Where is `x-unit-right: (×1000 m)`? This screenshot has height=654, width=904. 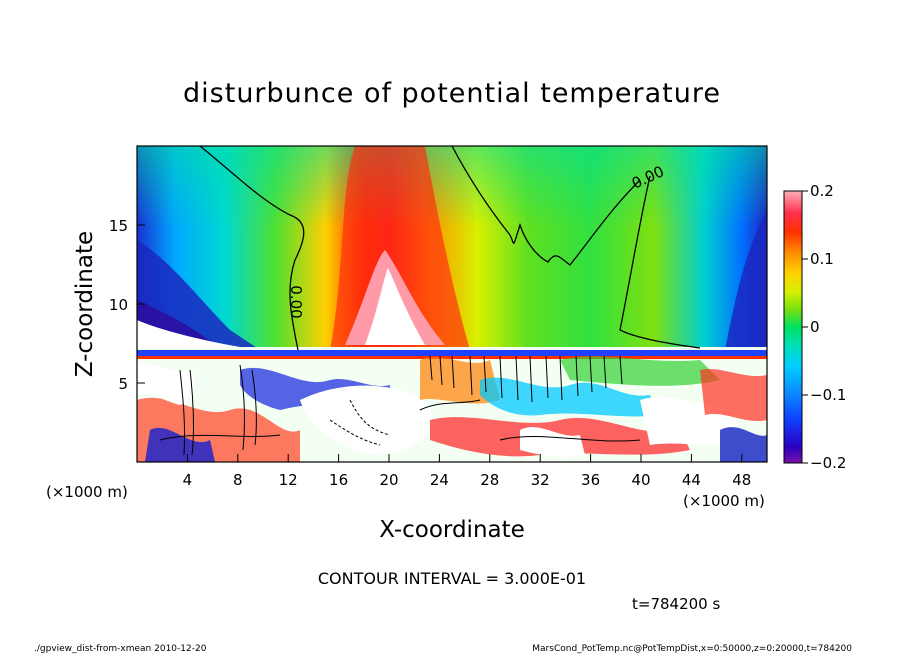 x-unit-right: (×1000 m) is located at coordinates (724, 501).